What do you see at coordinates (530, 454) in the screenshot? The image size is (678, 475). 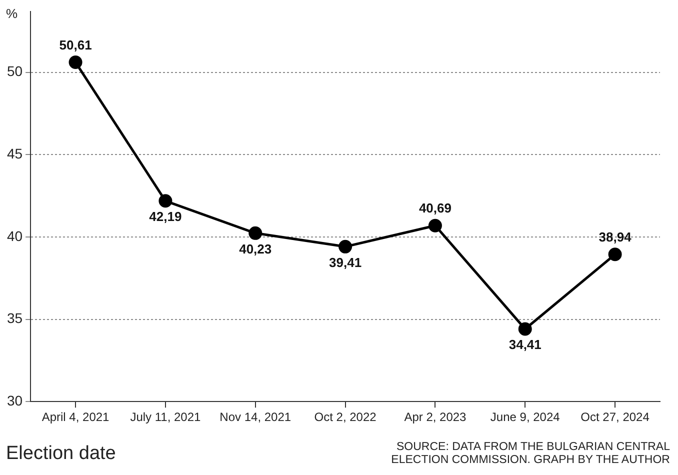 I see `source-note: SOURCE: DATA FROM THE BULGARIAN CENTRAL ELECTION COMMISSION. GRAPH BY THE AUTHOR` at bounding box center [530, 454].